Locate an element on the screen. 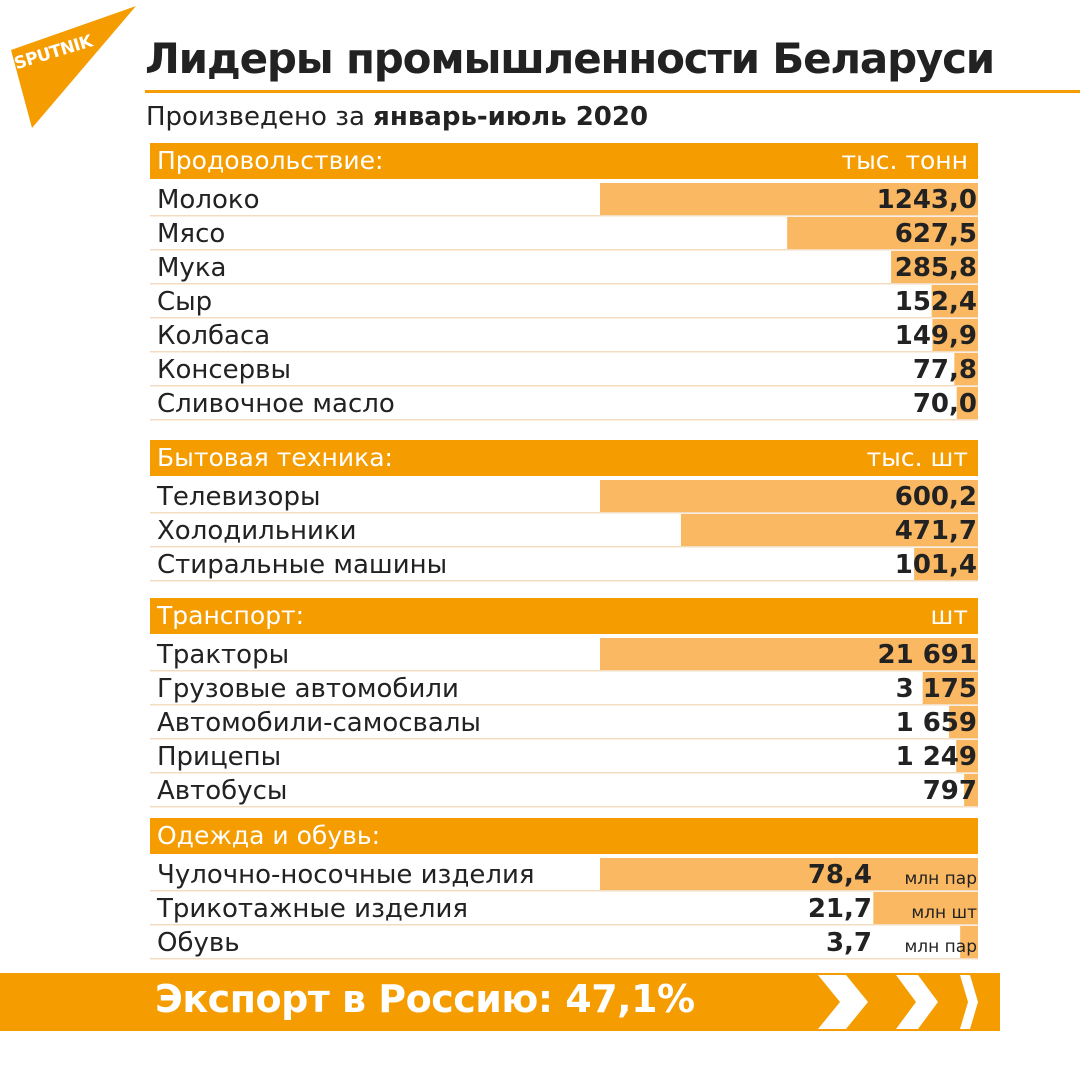 This screenshot has height=1080, width=1080. row-value: 600,2 is located at coordinates (936, 497).